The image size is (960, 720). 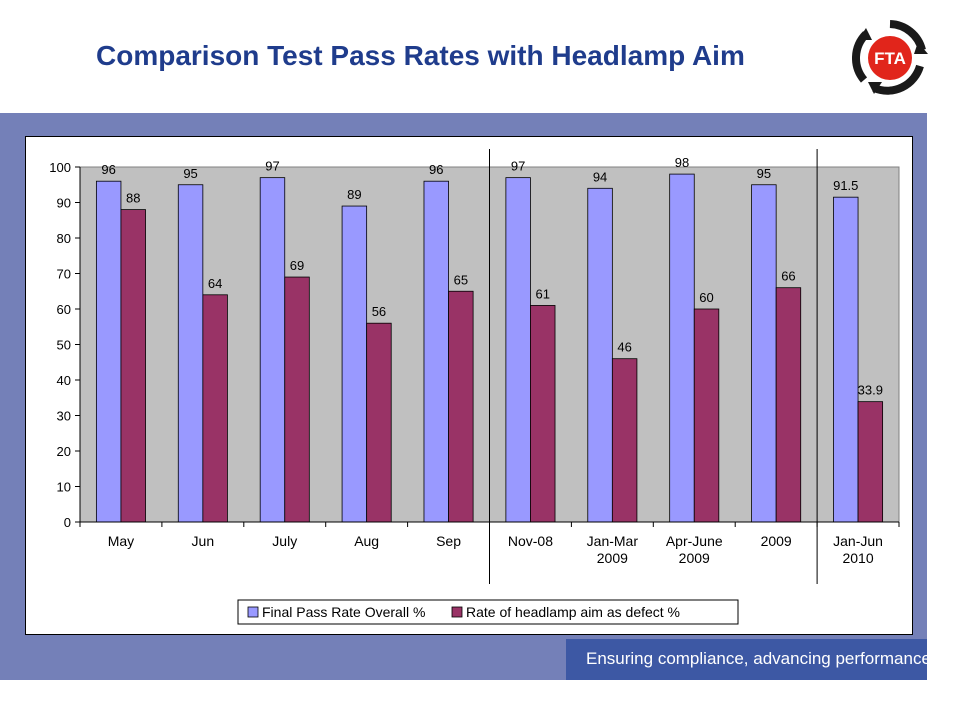 What do you see at coordinates (530, 541) in the screenshot?
I see `x-tick-label: Nov-08` at bounding box center [530, 541].